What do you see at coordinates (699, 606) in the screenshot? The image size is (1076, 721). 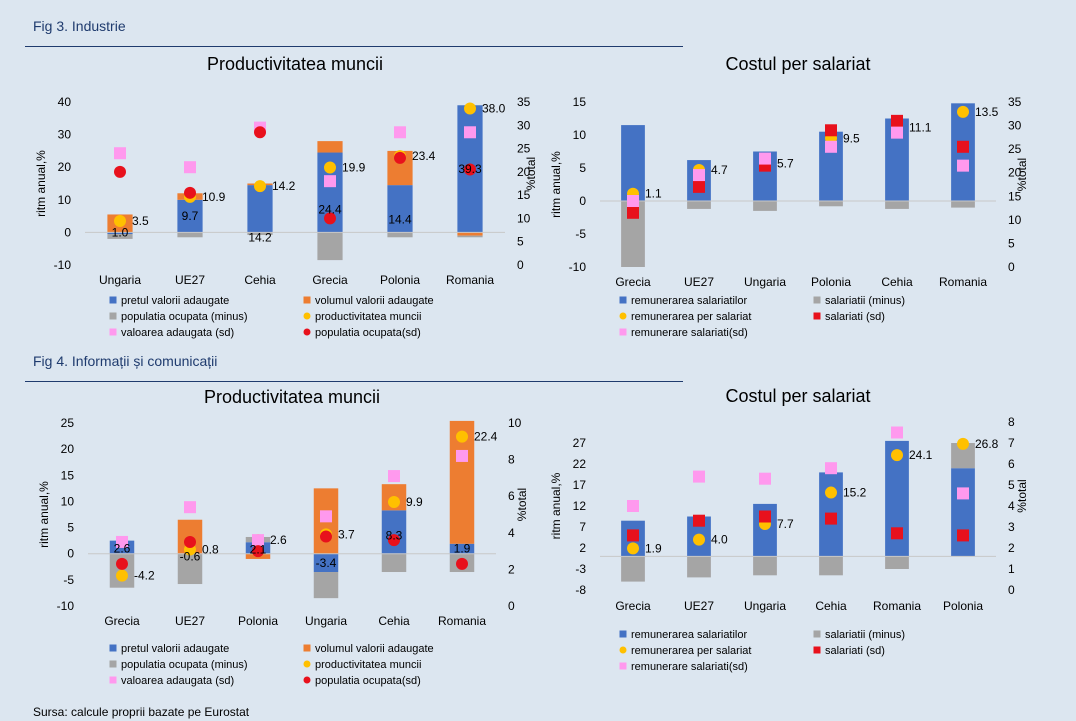 I see `category-label: UE27` at bounding box center [699, 606].